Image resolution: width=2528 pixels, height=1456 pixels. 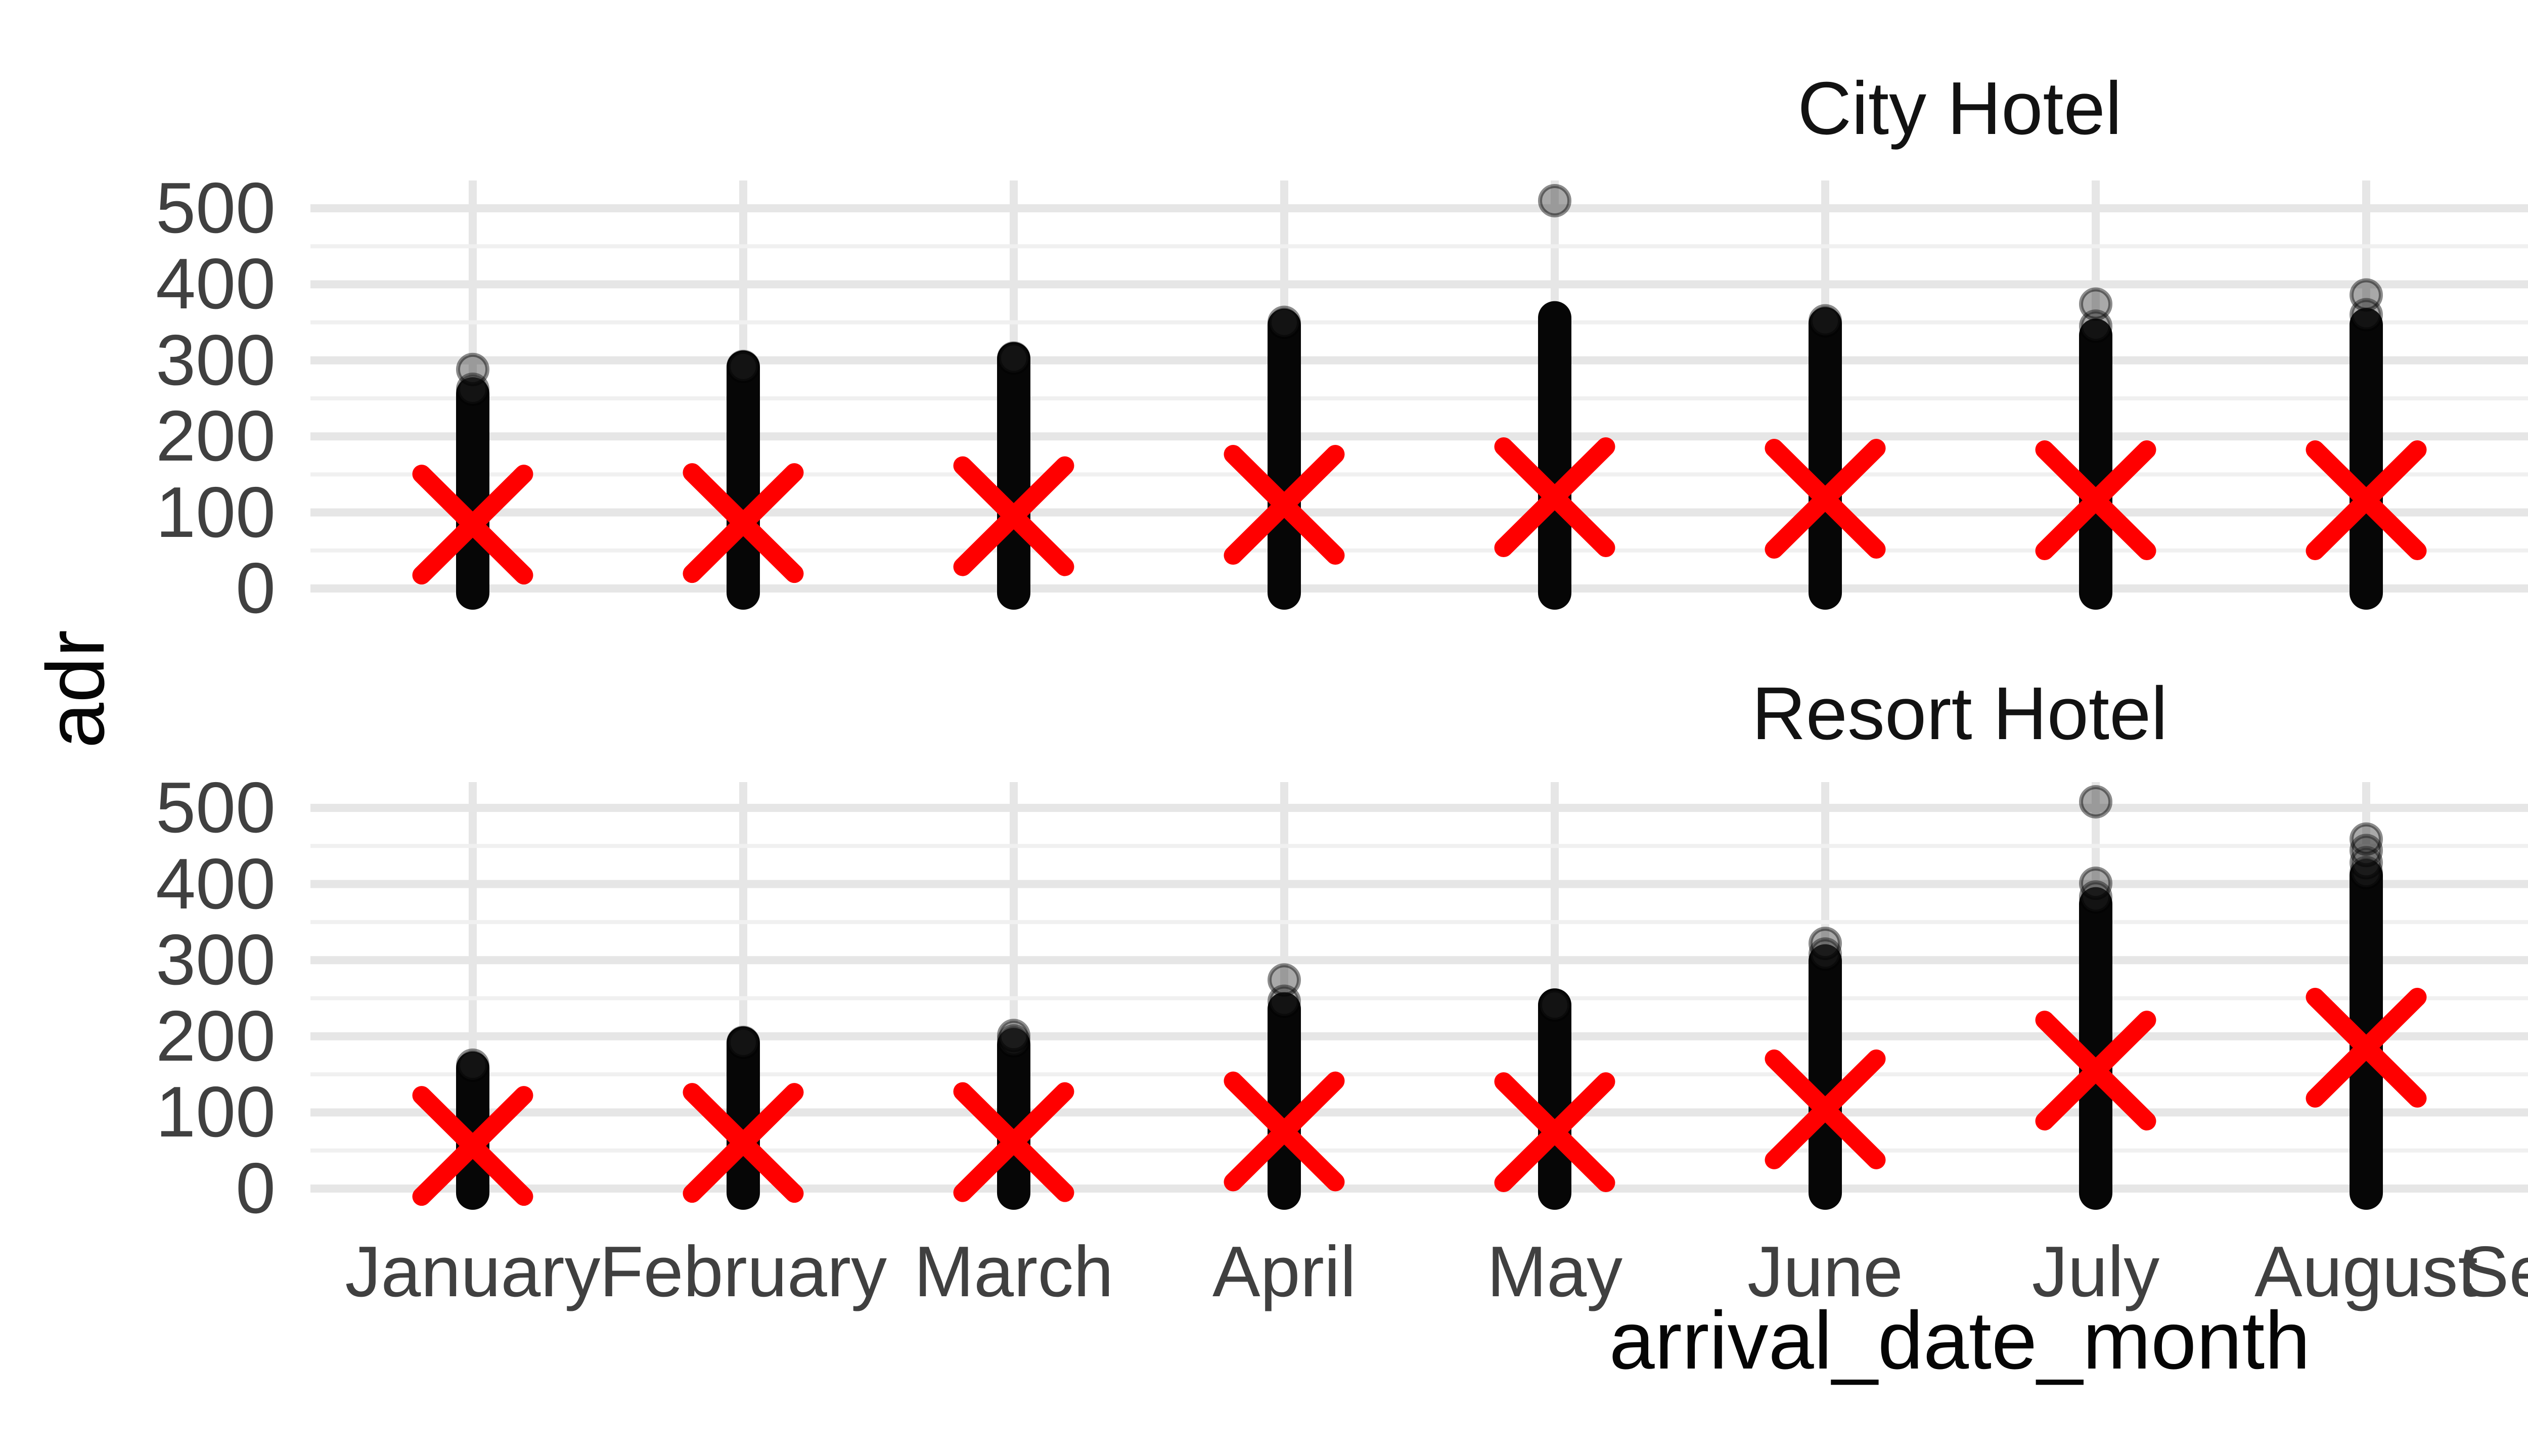 I want to click on x-tick-label: August, so click(x=2366, y=1272).